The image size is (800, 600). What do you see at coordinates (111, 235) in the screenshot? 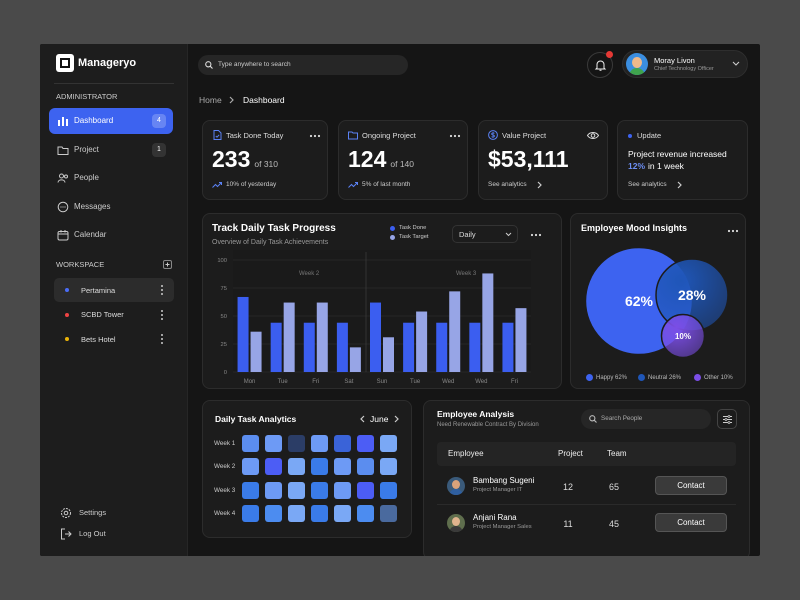
I see `menu-item: Calendar` at bounding box center [111, 235].